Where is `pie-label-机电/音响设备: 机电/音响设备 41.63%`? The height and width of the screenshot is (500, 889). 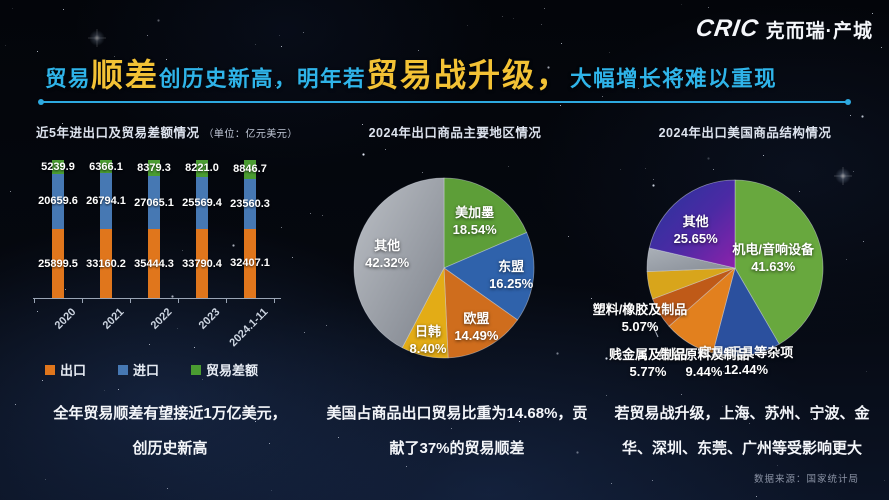
pie-label-机电/音响设备: 机电/音响设备 41.63% is located at coordinates (773, 258).